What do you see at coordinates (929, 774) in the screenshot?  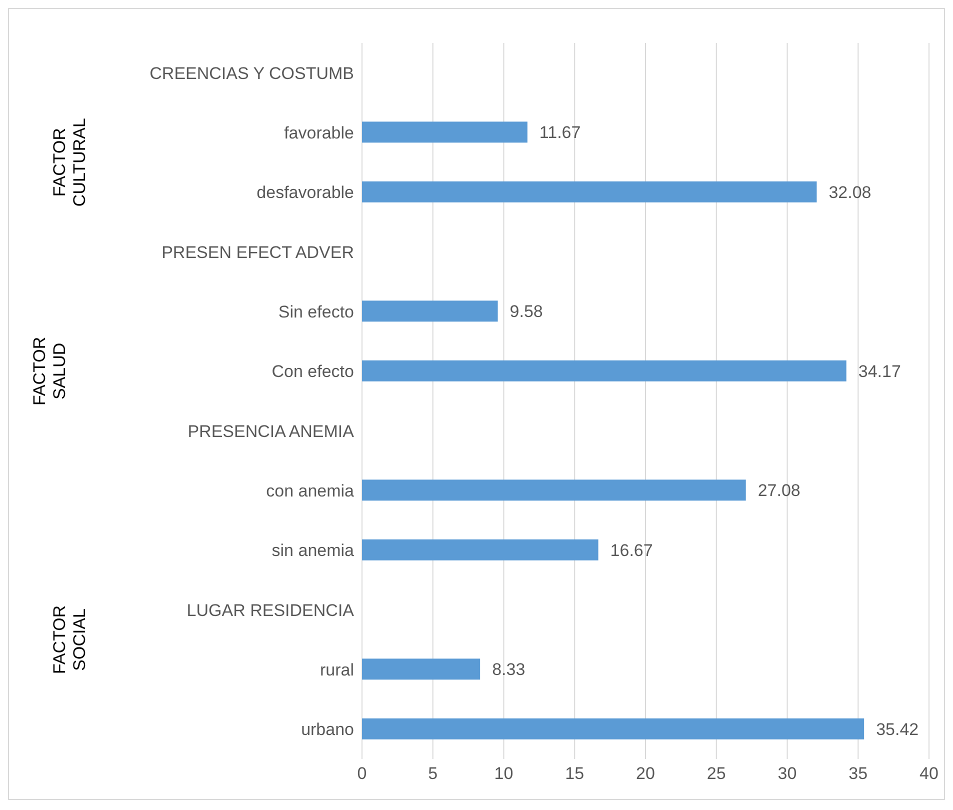 I see `x-tick-label: 40` at bounding box center [929, 774].